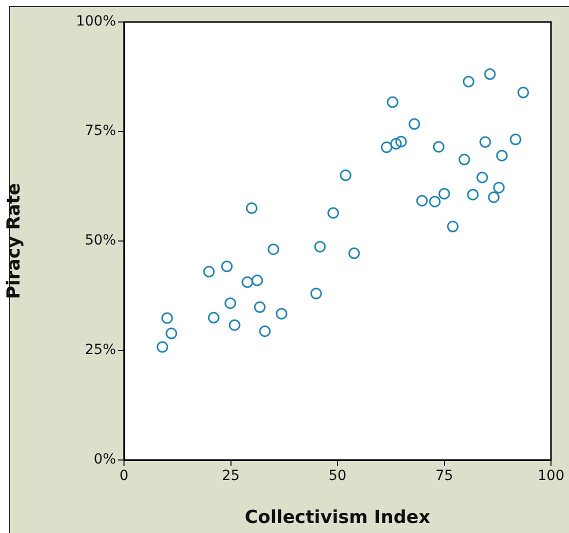 Image resolution: width=569 pixels, height=533 pixels. I want to click on y-tick-label: 50%, so click(100, 240).